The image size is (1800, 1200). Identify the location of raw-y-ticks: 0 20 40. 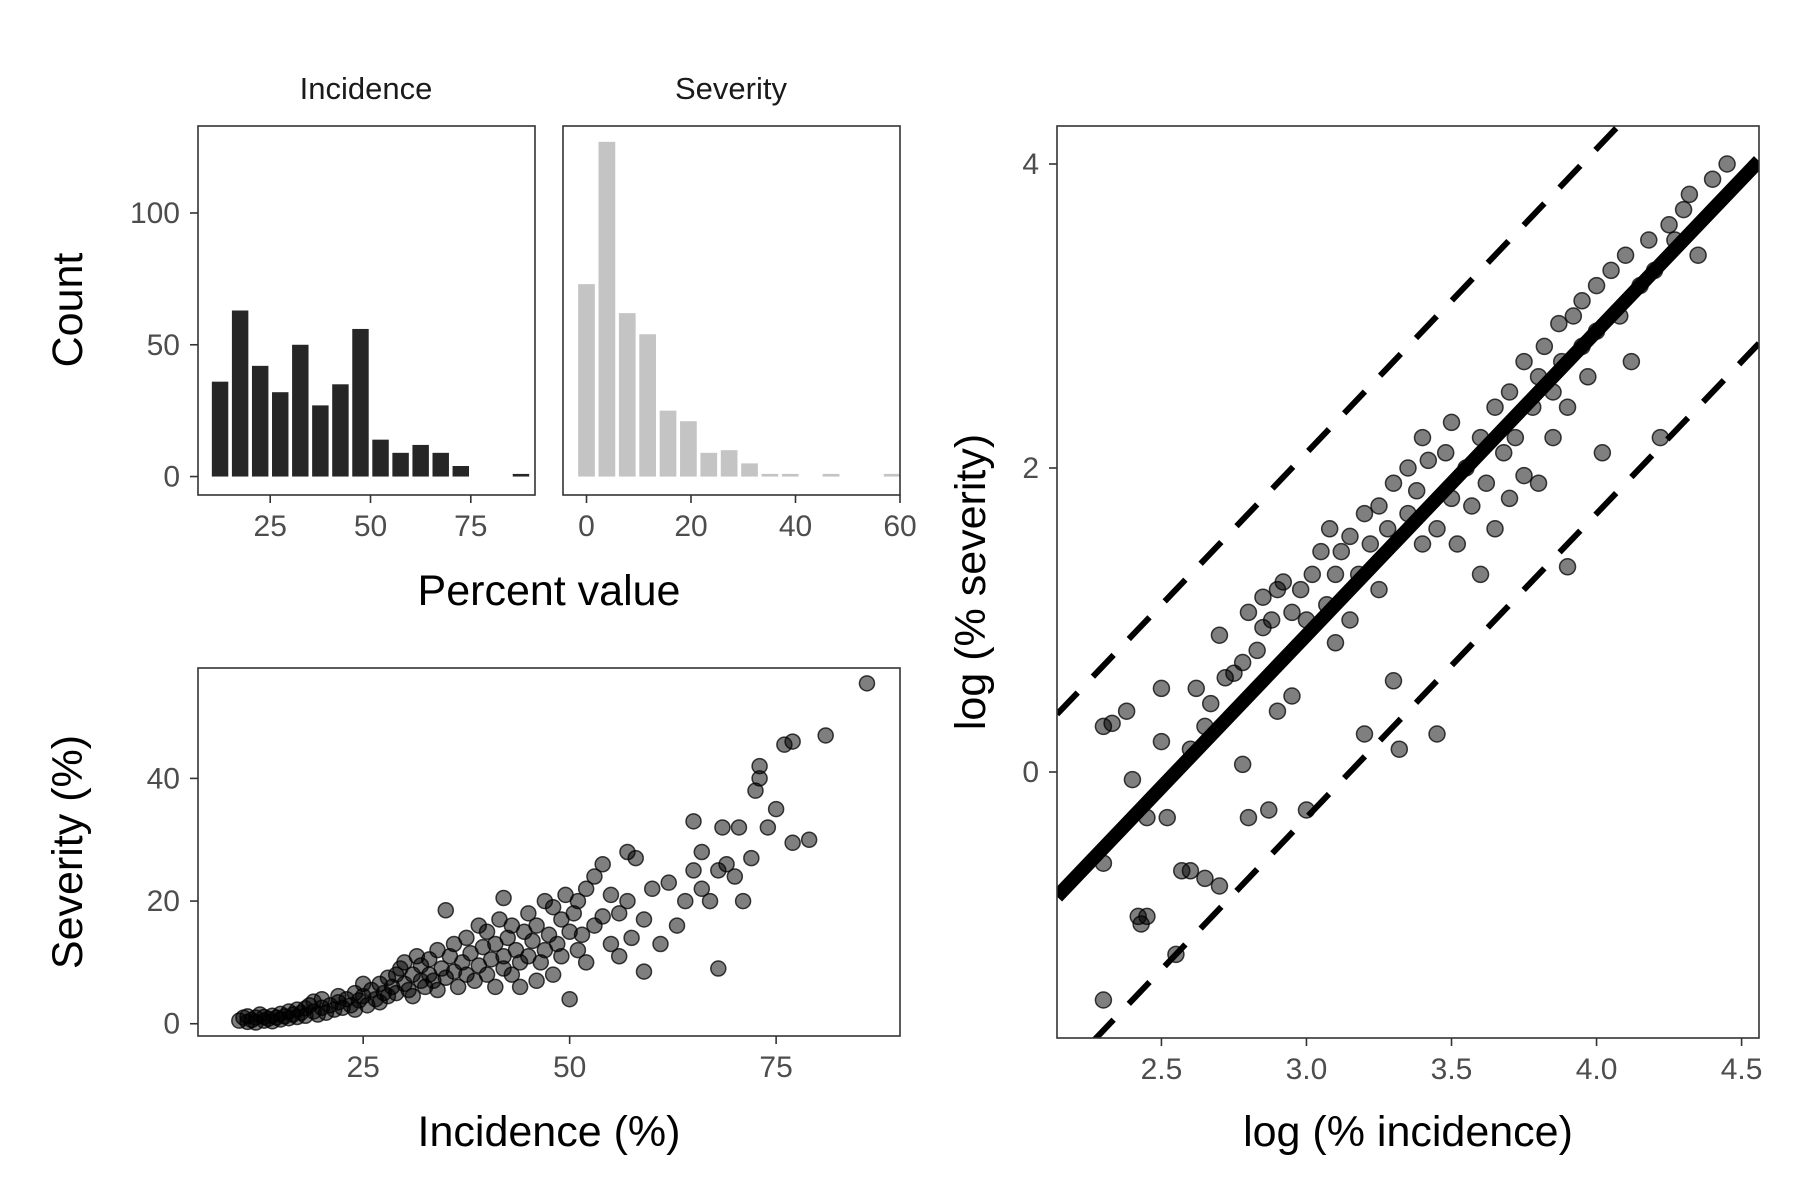
(172, 901).